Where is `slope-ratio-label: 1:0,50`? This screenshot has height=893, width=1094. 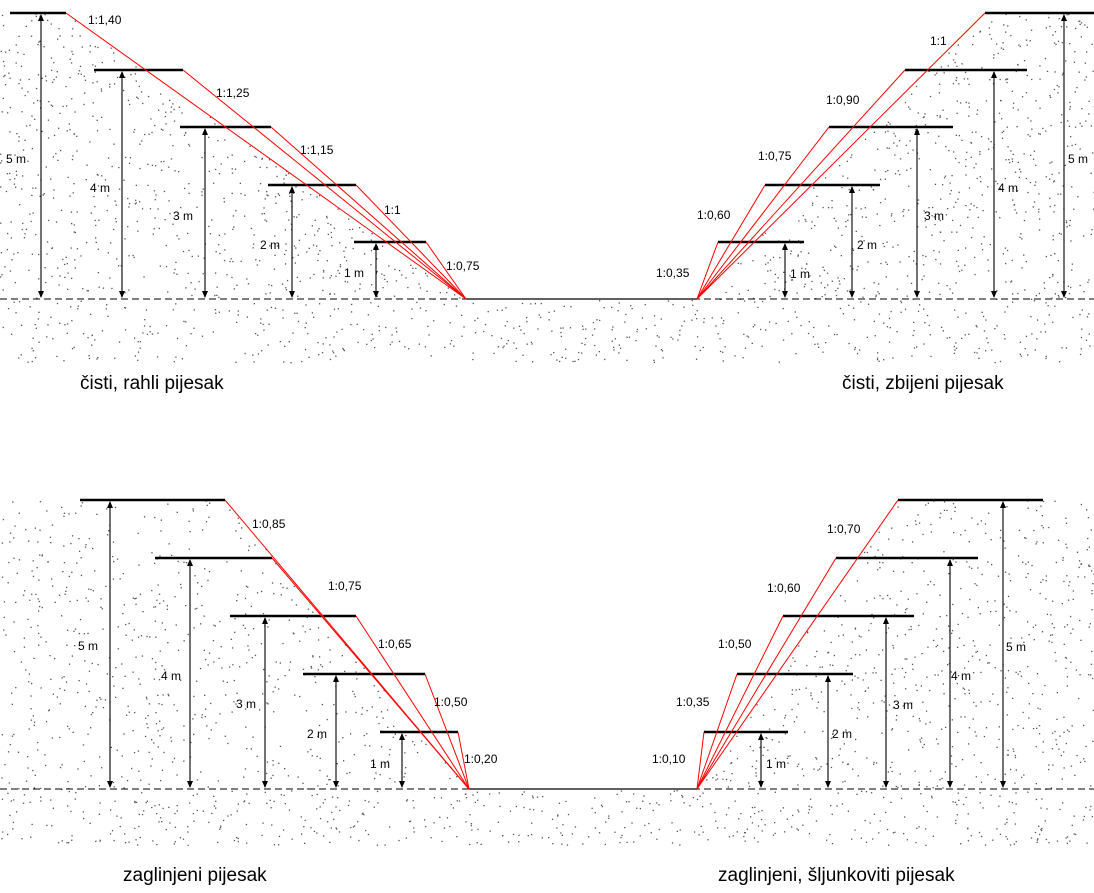 slope-ratio-label: 1:0,50 is located at coordinates (451, 702).